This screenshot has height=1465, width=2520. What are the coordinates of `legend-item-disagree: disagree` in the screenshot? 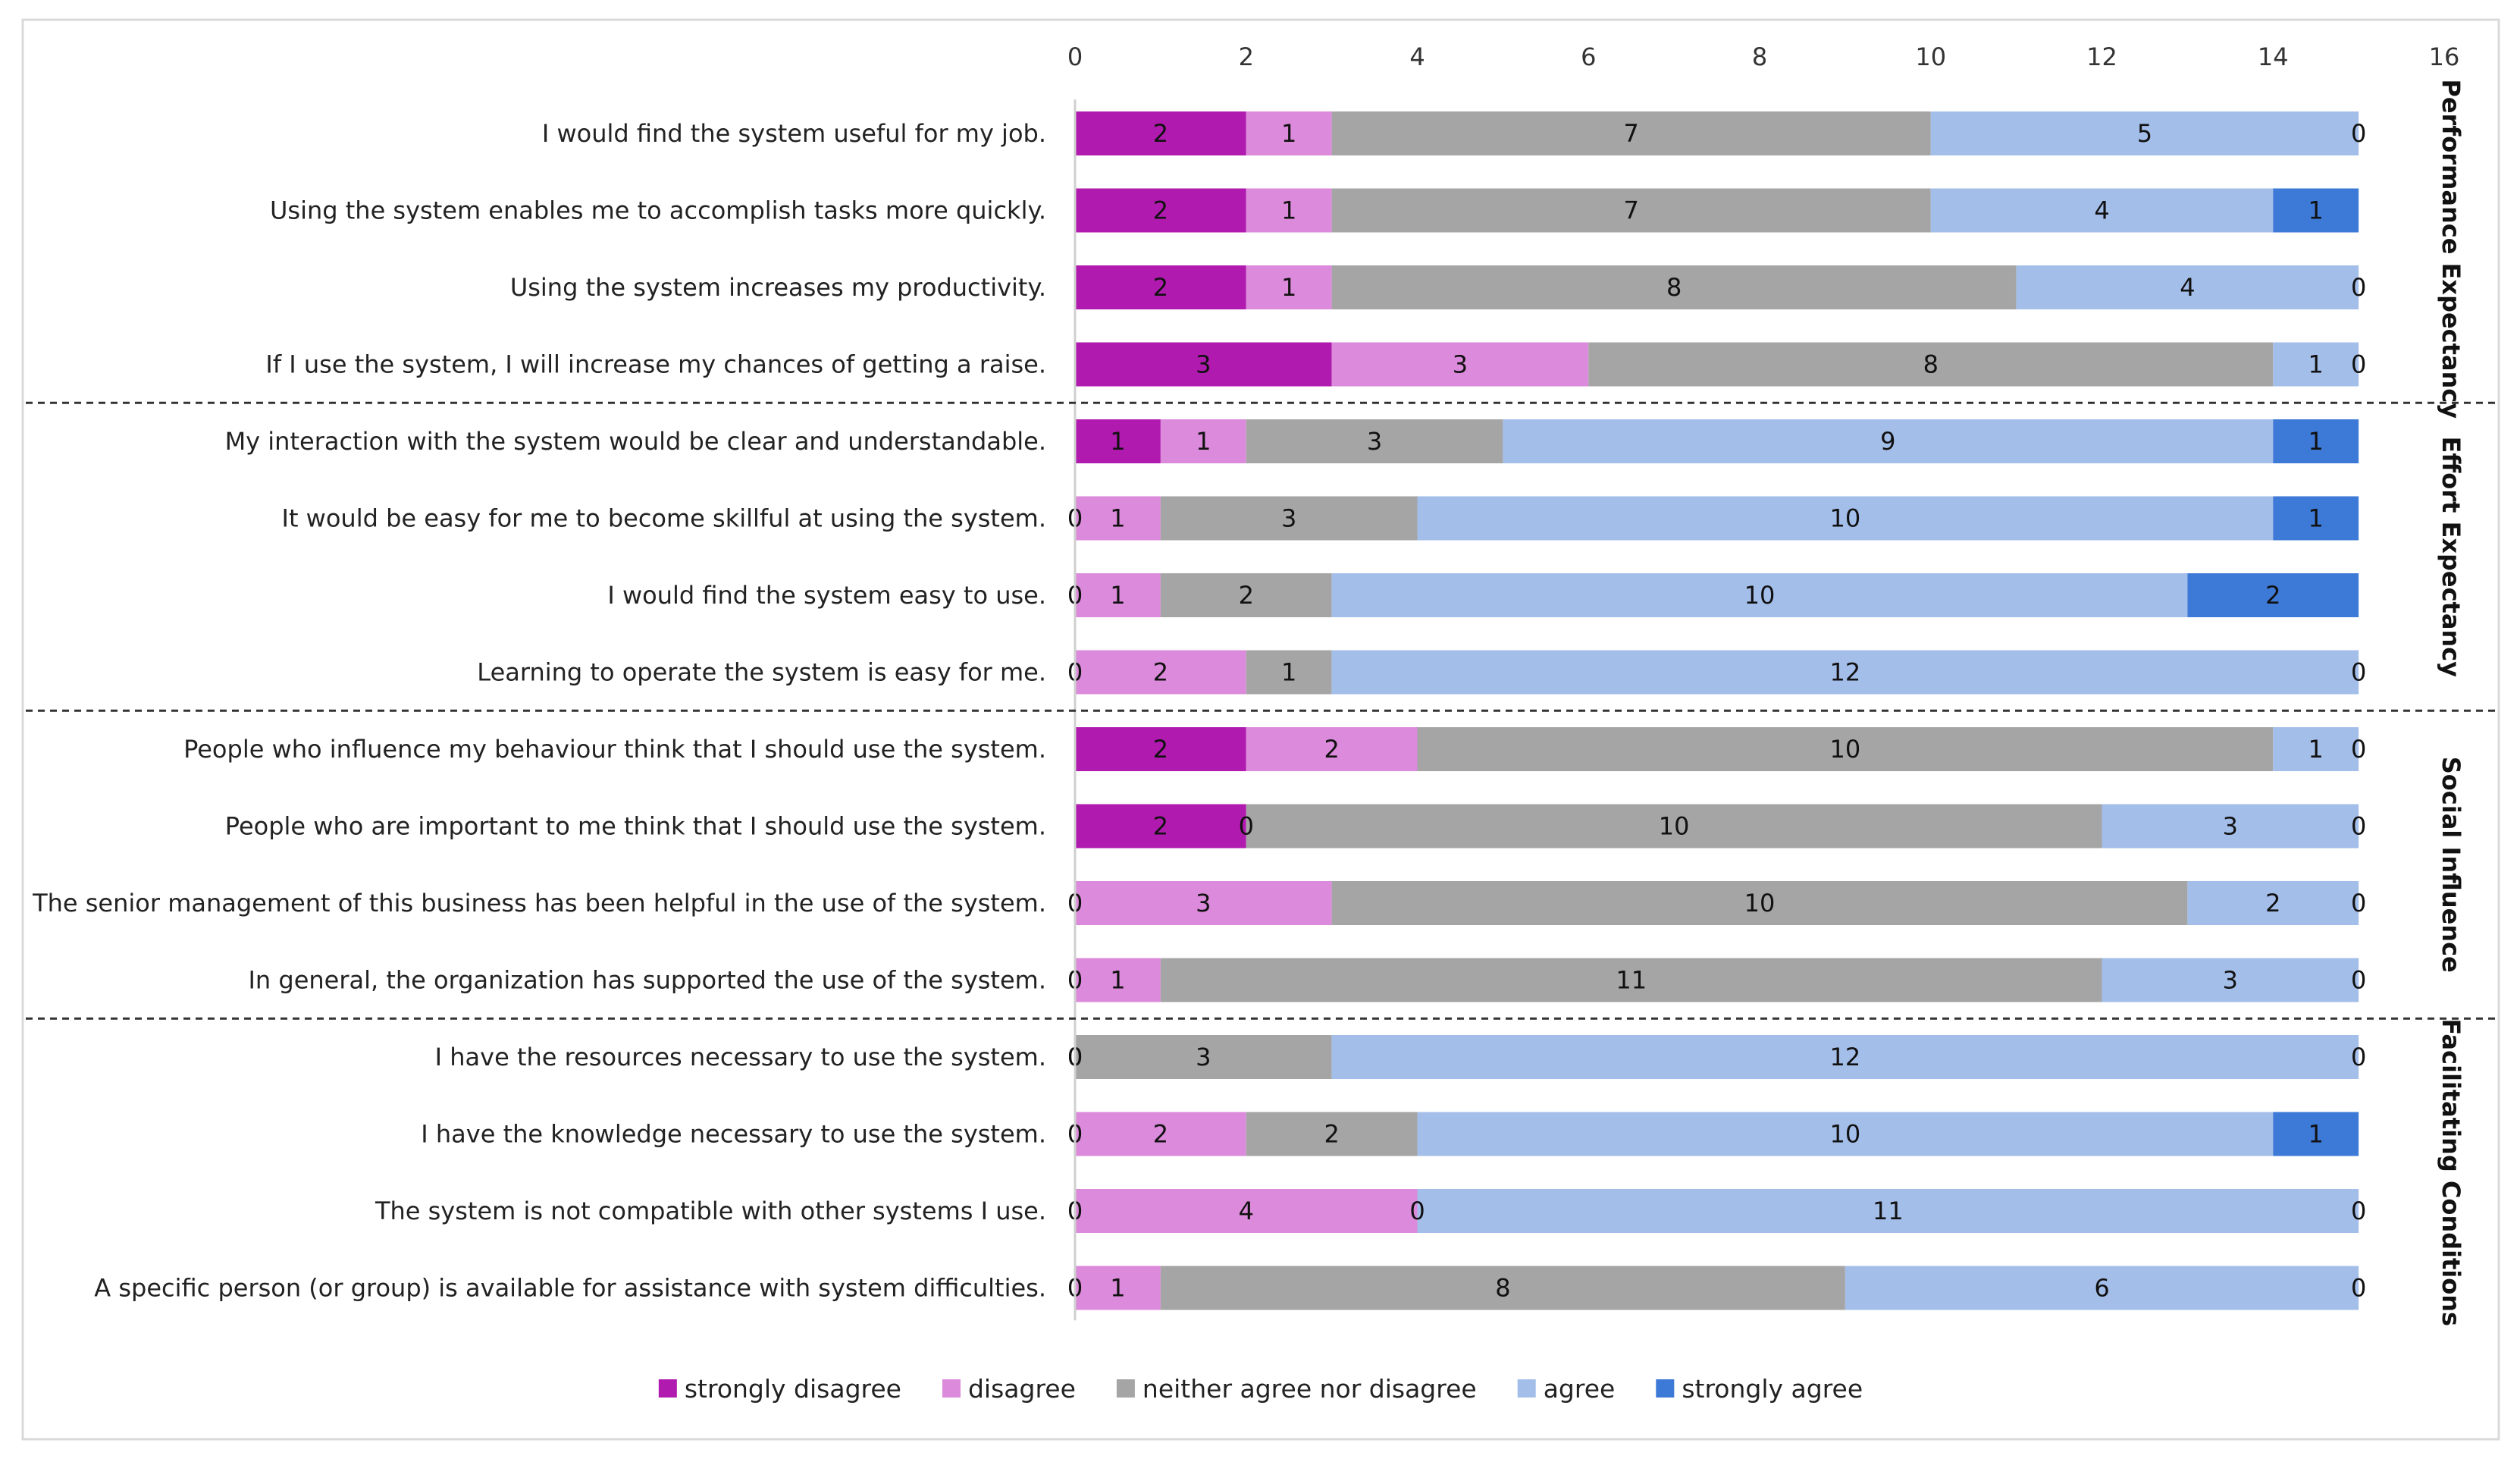 It's located at (1009, 1389).